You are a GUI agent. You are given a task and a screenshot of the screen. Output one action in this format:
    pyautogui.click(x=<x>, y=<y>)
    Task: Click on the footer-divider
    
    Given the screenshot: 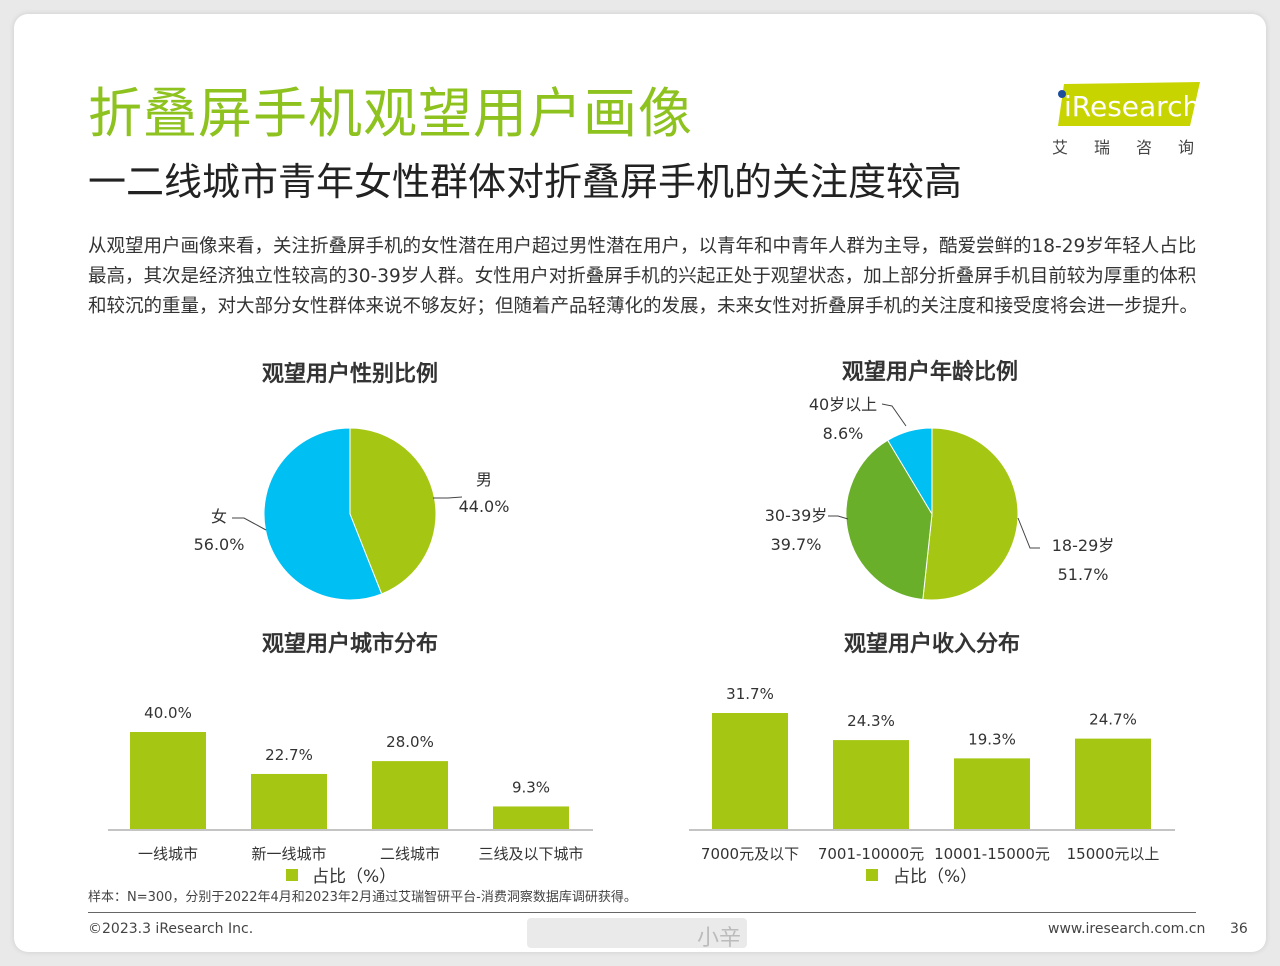 What is the action you would take?
    pyautogui.click(x=642, y=912)
    